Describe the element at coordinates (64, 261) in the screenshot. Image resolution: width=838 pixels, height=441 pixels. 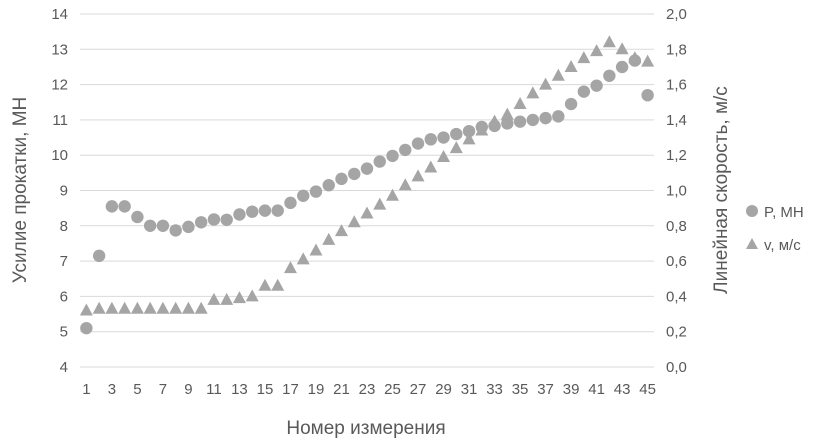
I see `y-tick-label: 7` at that location.